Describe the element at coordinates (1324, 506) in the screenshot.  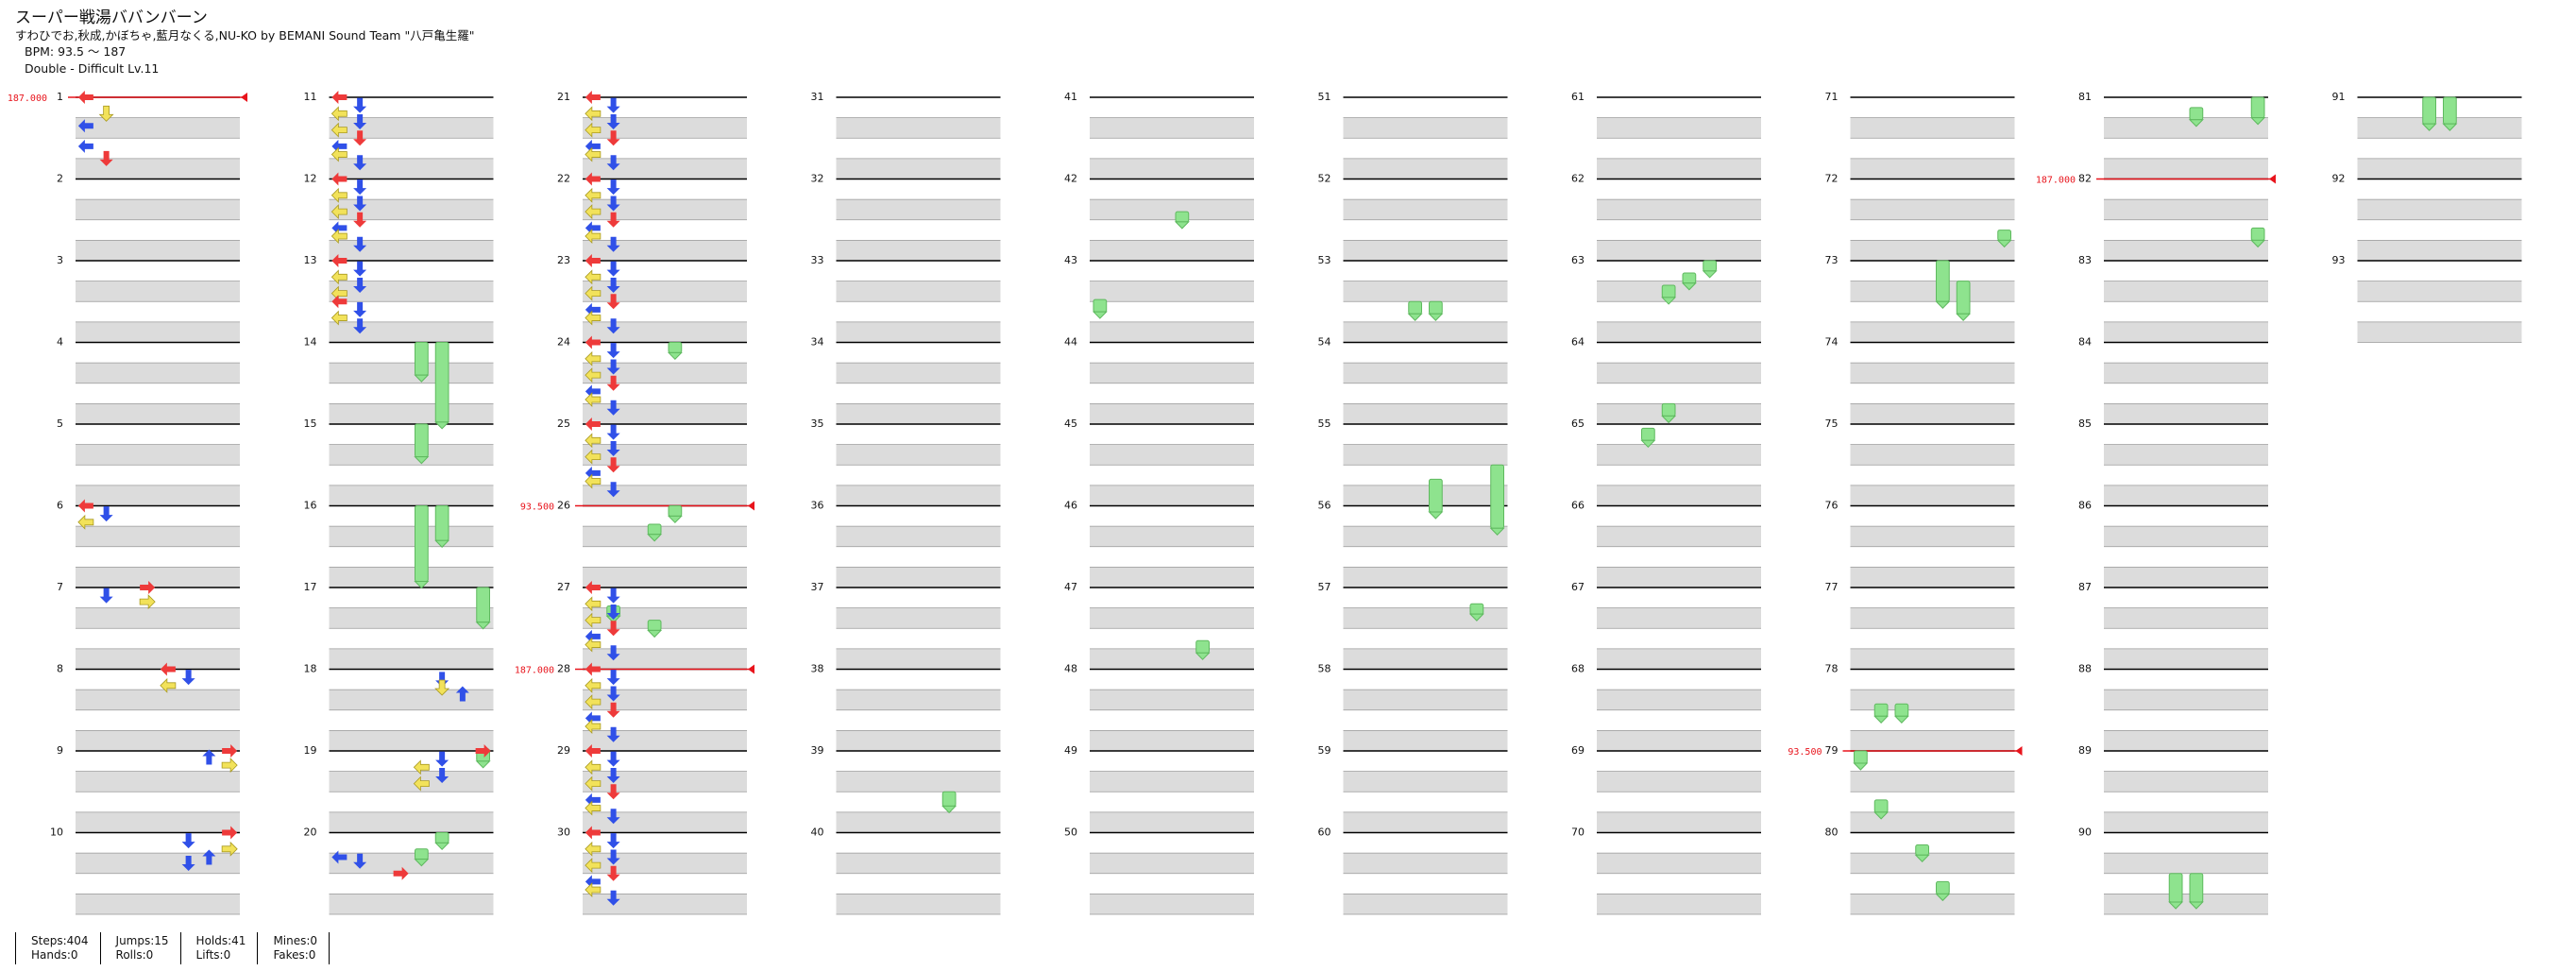
I see `measure-number: 56` at that location.